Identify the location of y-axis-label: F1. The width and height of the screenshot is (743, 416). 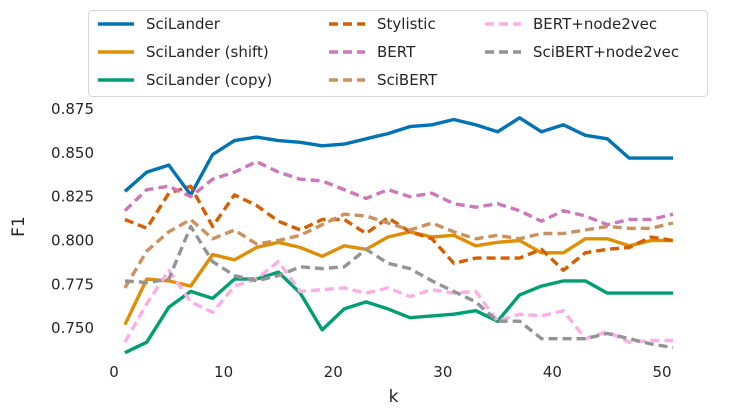
(19, 226).